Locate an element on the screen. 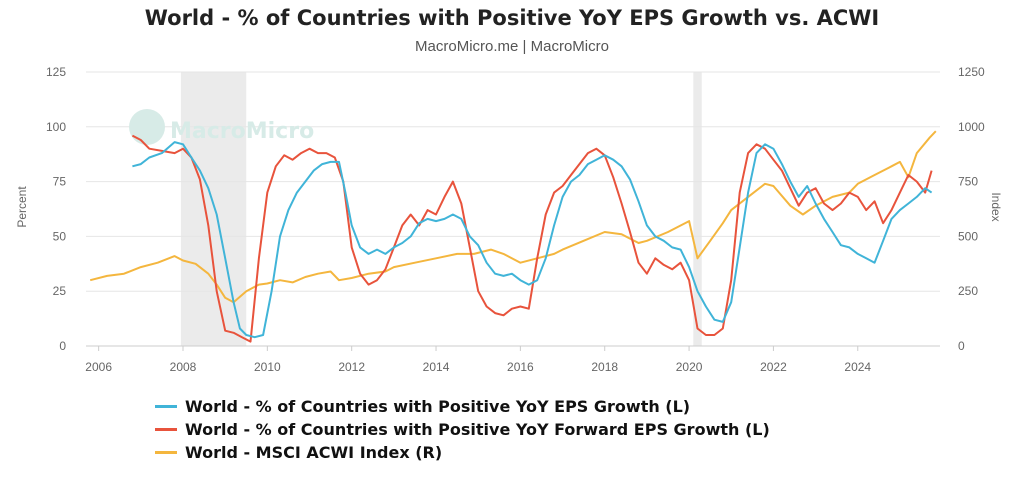  x-tick: 2006 is located at coordinates (98, 367).